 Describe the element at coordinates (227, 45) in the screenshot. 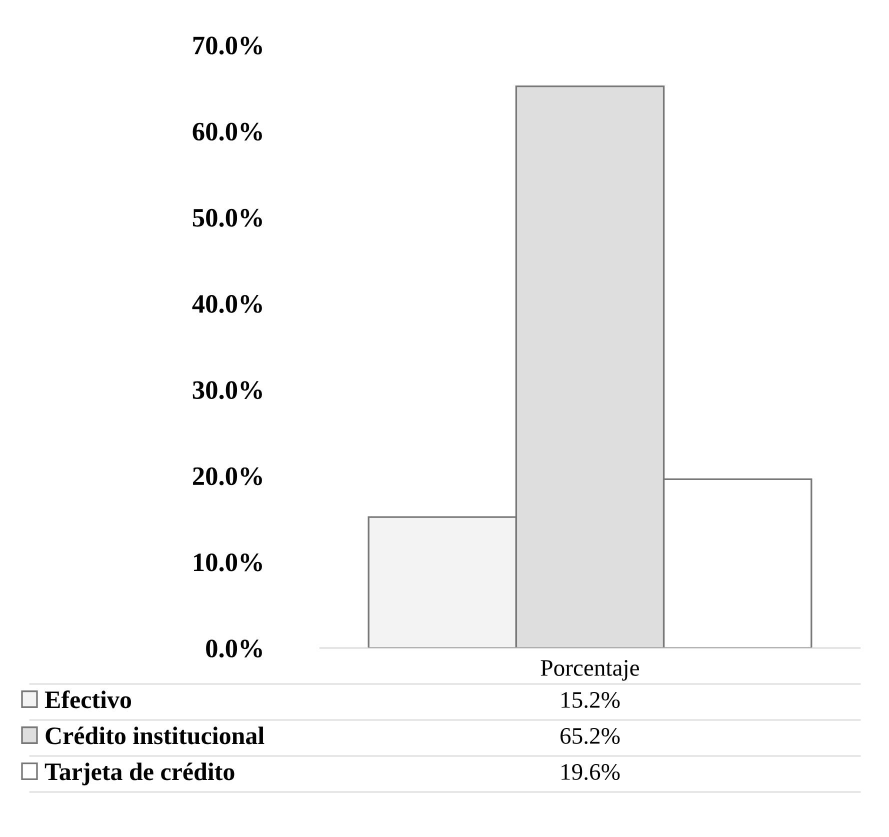

I see `y-tick-label: 70.0%` at that location.